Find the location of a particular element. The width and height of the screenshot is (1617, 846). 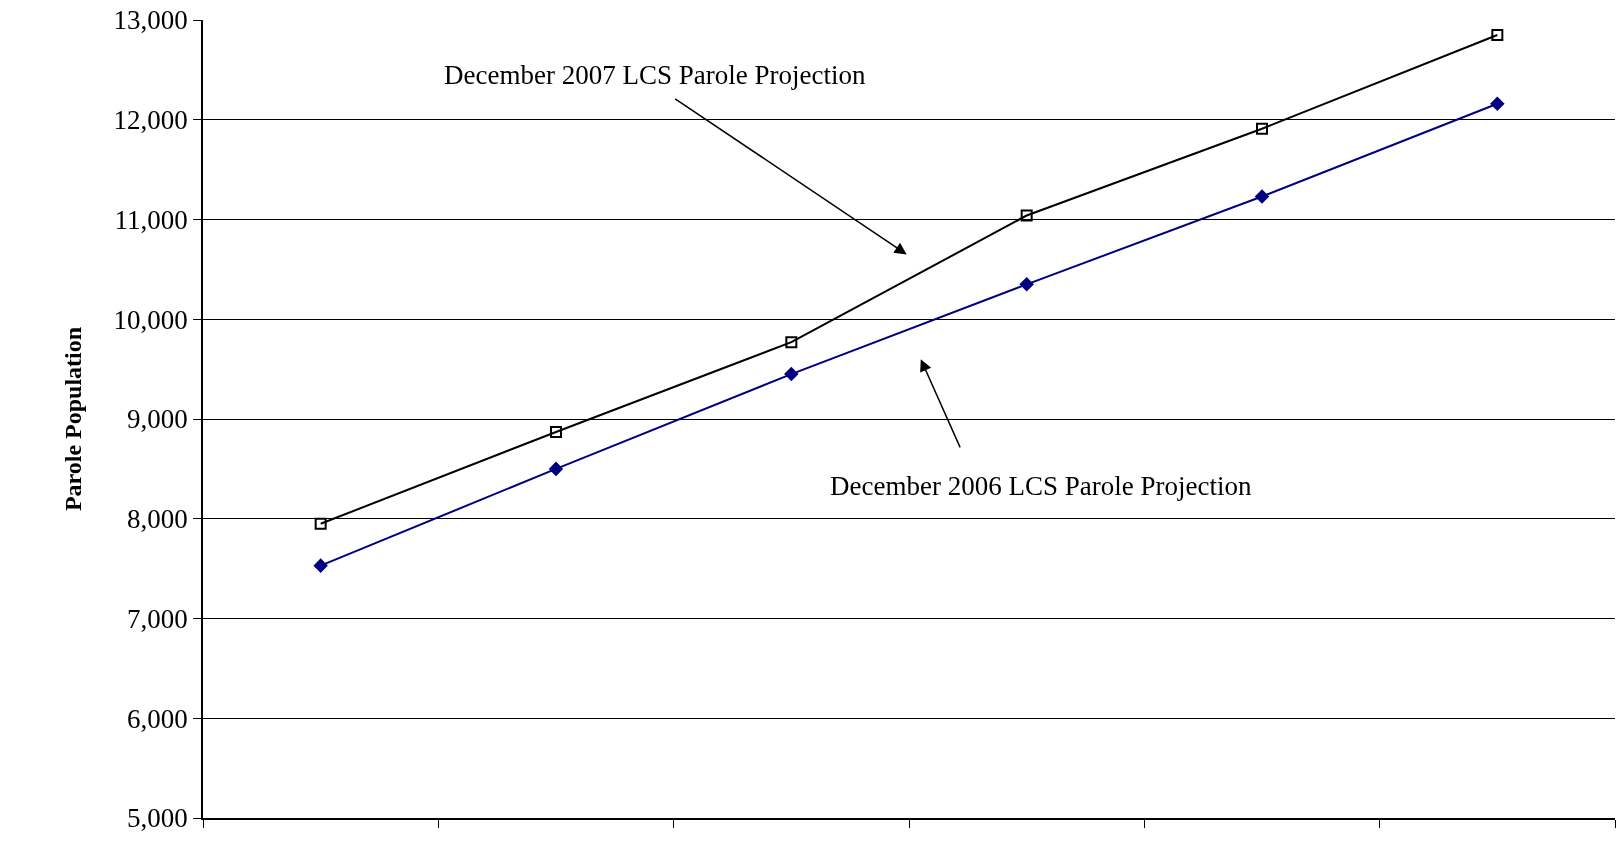

y-tick-label: 6,000 is located at coordinates (157, 718).